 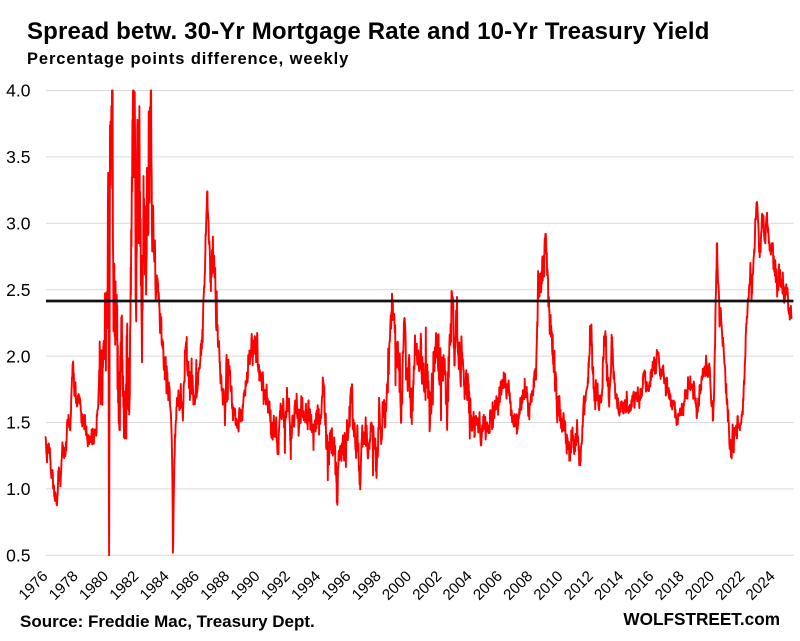 What do you see at coordinates (18, 224) in the screenshot?
I see `svg-text: 3.0` at bounding box center [18, 224].